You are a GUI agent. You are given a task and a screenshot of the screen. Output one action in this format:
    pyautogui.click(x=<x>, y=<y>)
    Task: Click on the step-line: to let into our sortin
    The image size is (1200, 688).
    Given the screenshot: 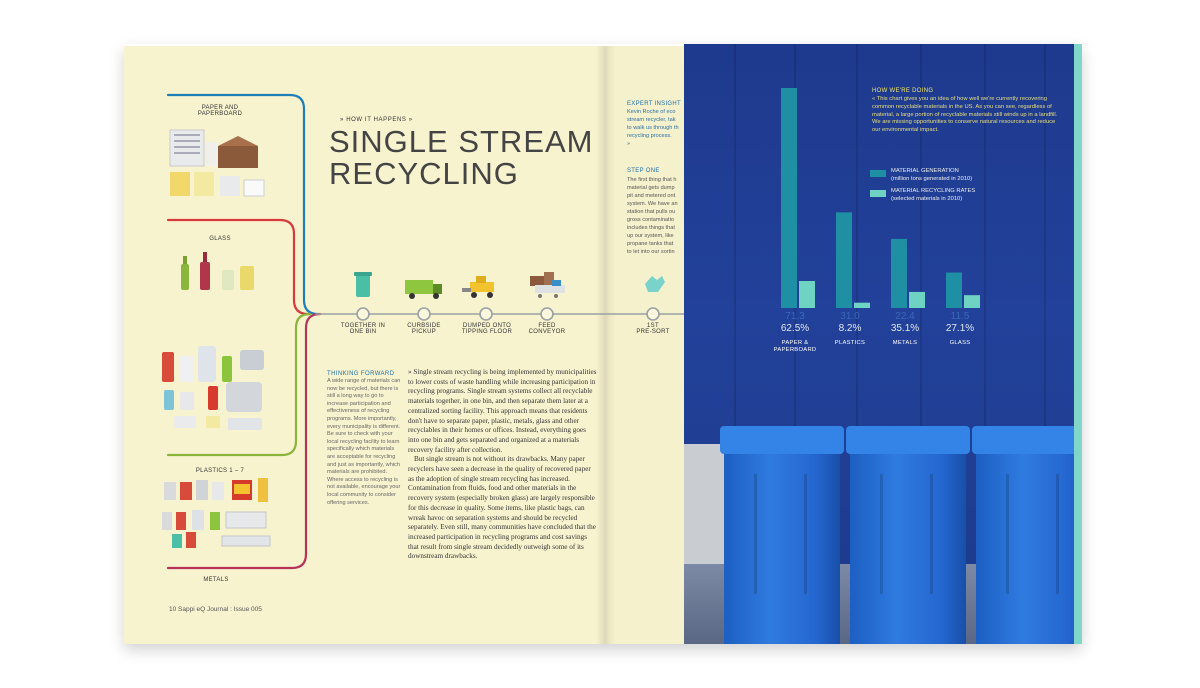 What is the action you would take?
    pyautogui.click(x=651, y=252)
    